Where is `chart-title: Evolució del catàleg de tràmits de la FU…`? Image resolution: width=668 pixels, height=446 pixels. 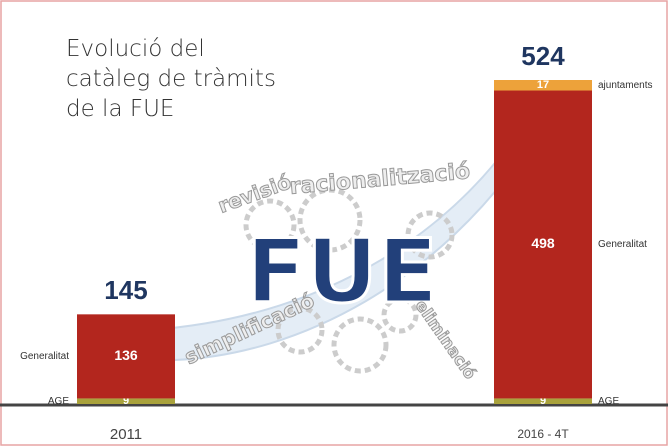 chart-title: Evolució del catàleg de tràmits de la FU… is located at coordinates (171, 79).